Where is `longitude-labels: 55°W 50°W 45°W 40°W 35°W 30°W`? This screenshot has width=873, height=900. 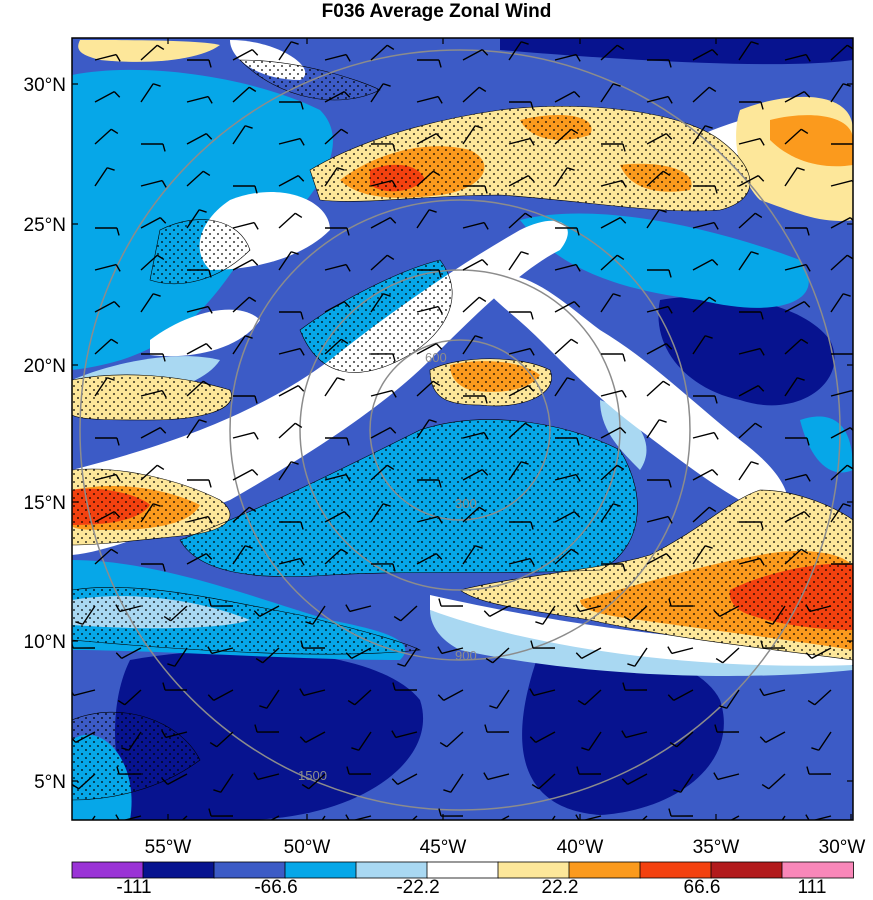 longitude-labels: 55°W 50°W 45°W 40°W 35°W 30°W is located at coordinates (505, 847).